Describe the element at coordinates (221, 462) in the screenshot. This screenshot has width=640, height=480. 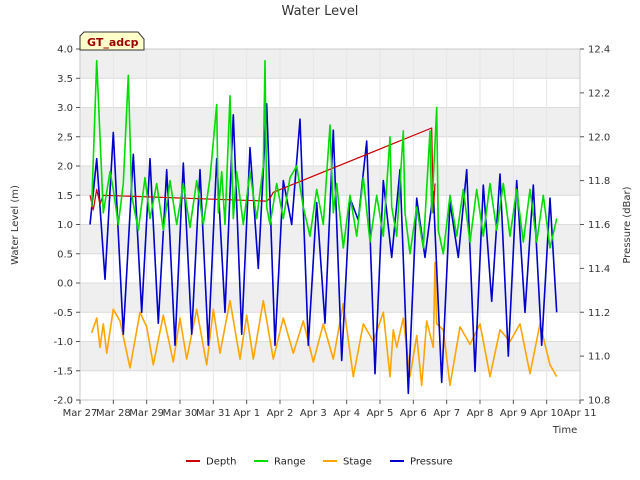
I see `legend-label-depth: Depth` at that location.